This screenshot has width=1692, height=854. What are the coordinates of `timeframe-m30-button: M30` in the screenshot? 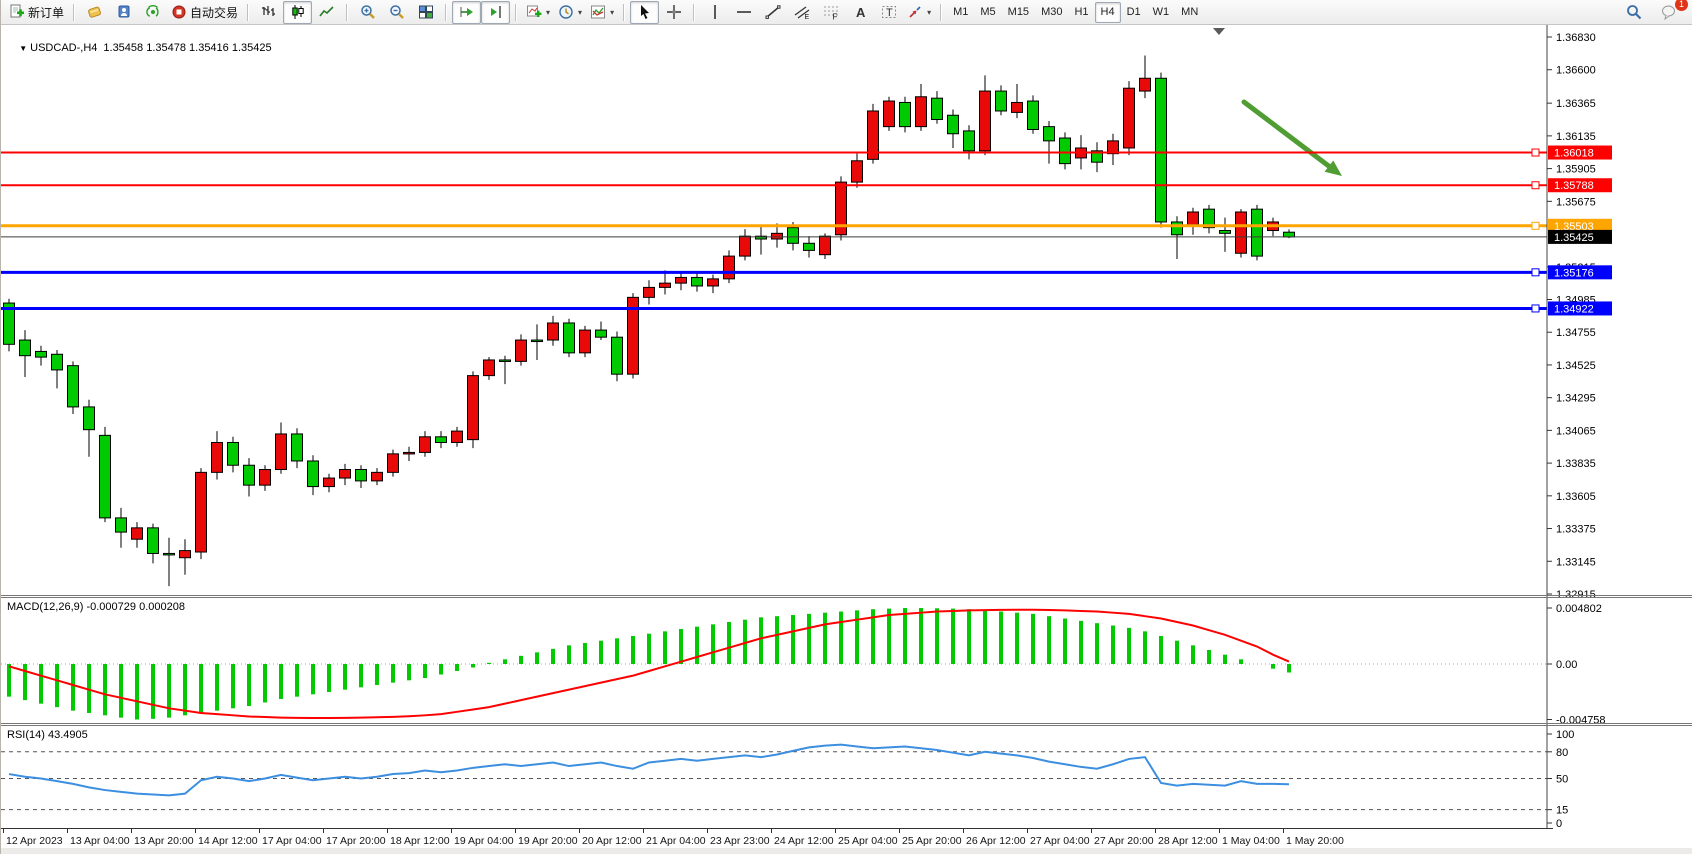 It's located at (1052, 12).